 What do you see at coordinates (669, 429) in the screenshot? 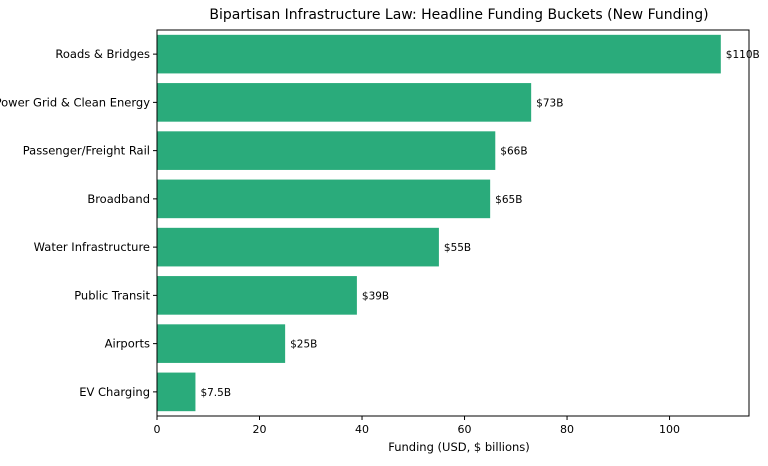
I see `x-tick-label: 100` at bounding box center [669, 429].